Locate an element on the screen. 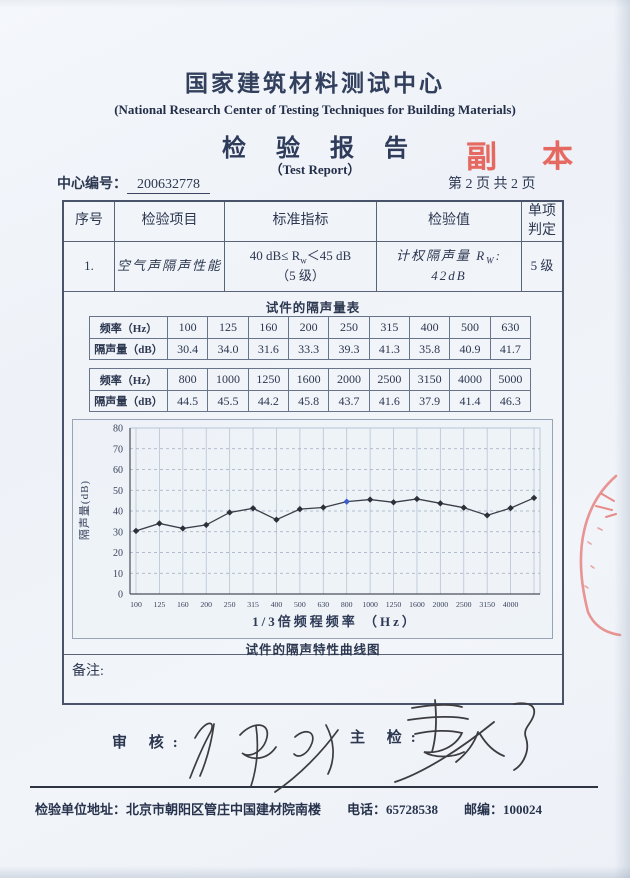  svg-text: 3150 is located at coordinates (487, 604).